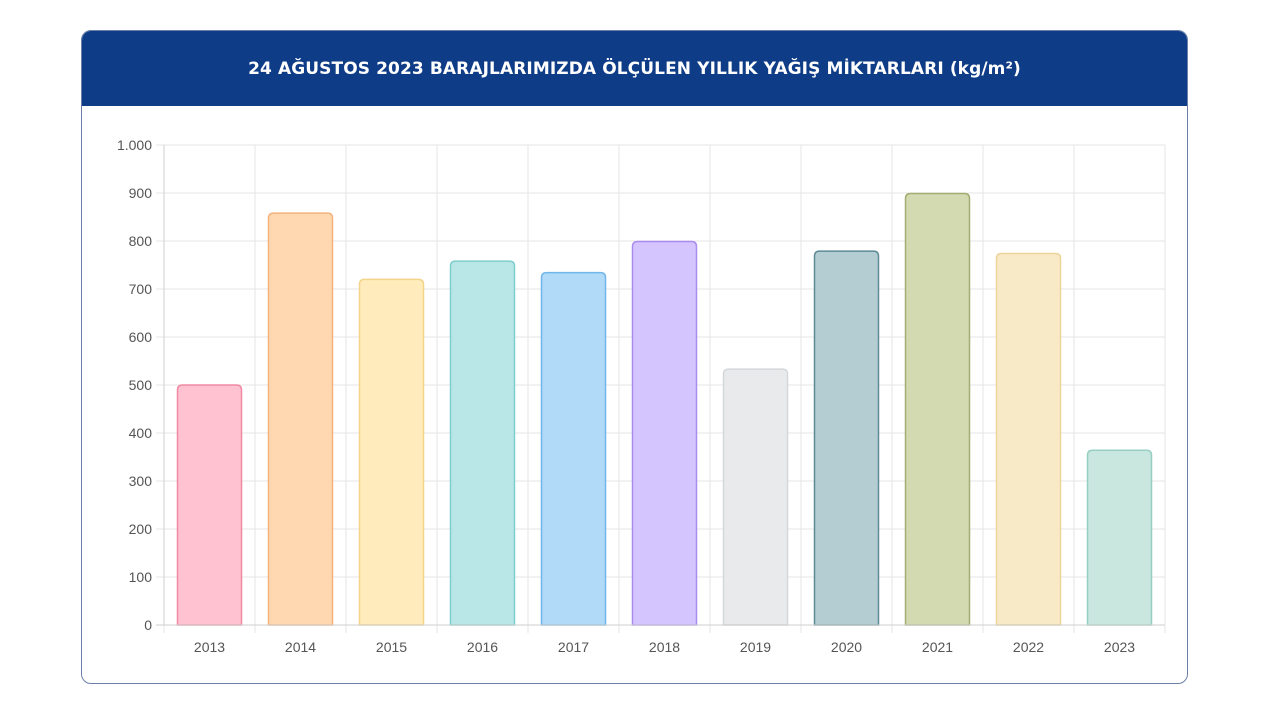 The width and height of the screenshot is (1280, 720). I want to click on bar-2013, so click(209, 505).